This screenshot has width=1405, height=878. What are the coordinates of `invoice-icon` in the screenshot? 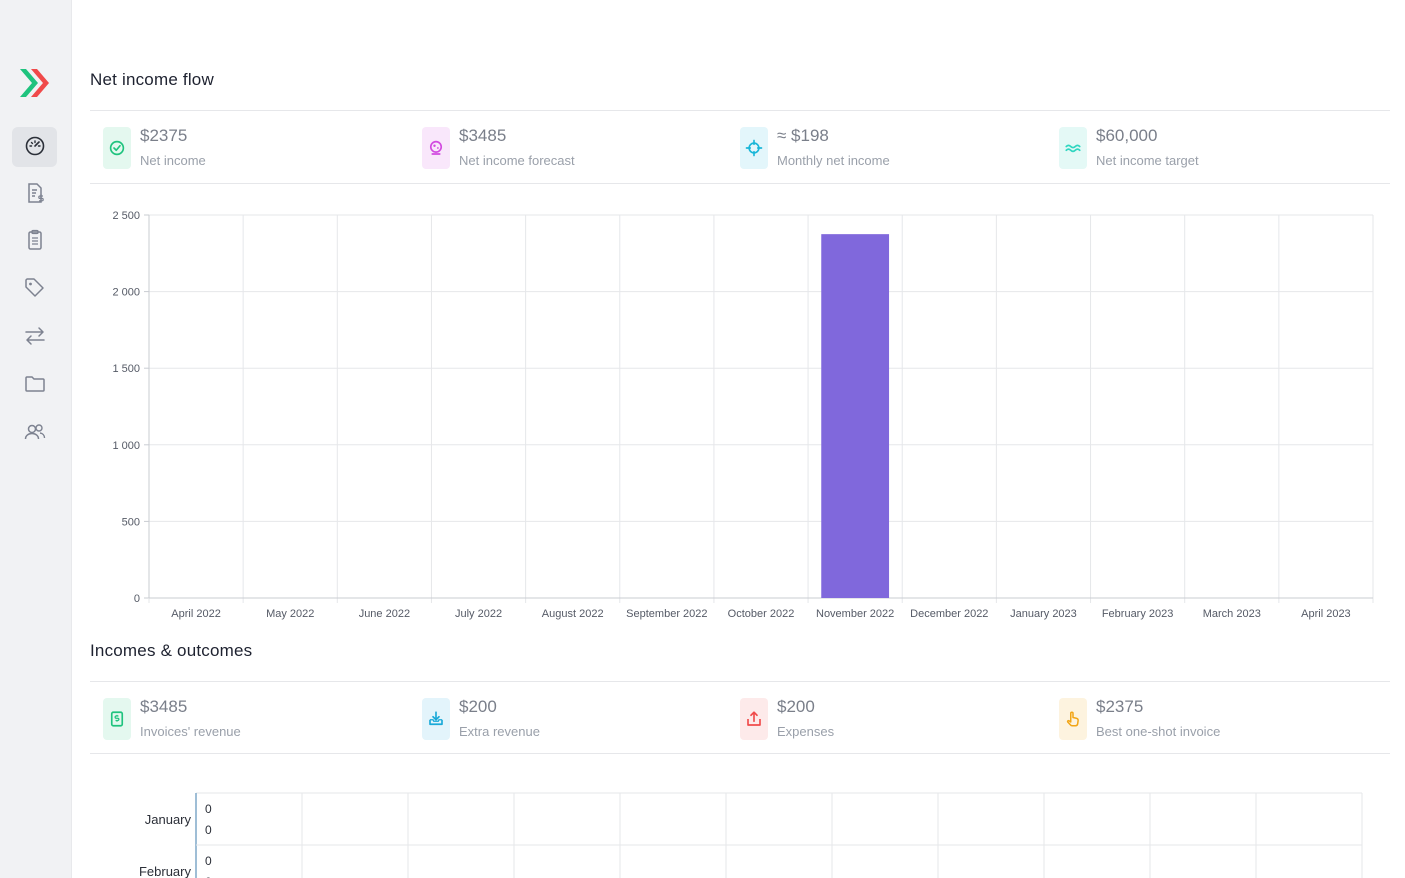 It's located at (117, 719).